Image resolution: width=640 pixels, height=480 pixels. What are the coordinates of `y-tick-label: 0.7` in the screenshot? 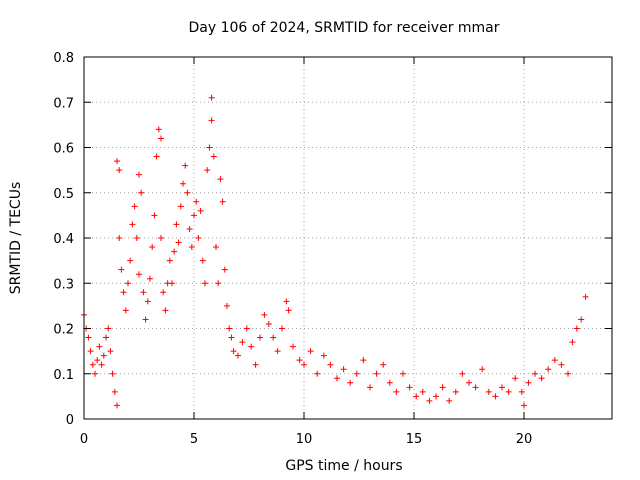 It's located at (63, 103).